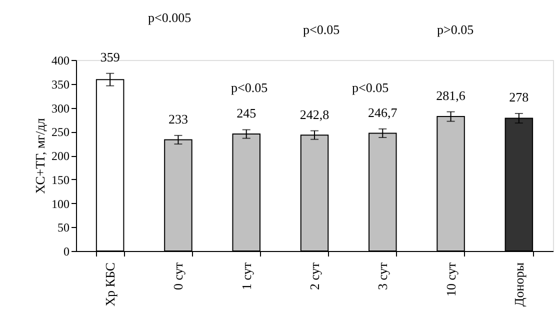 The image size is (555, 332). Describe the element at coordinates (314, 276) in the screenshot. I see `x-tick-label: 2 сут` at that location.